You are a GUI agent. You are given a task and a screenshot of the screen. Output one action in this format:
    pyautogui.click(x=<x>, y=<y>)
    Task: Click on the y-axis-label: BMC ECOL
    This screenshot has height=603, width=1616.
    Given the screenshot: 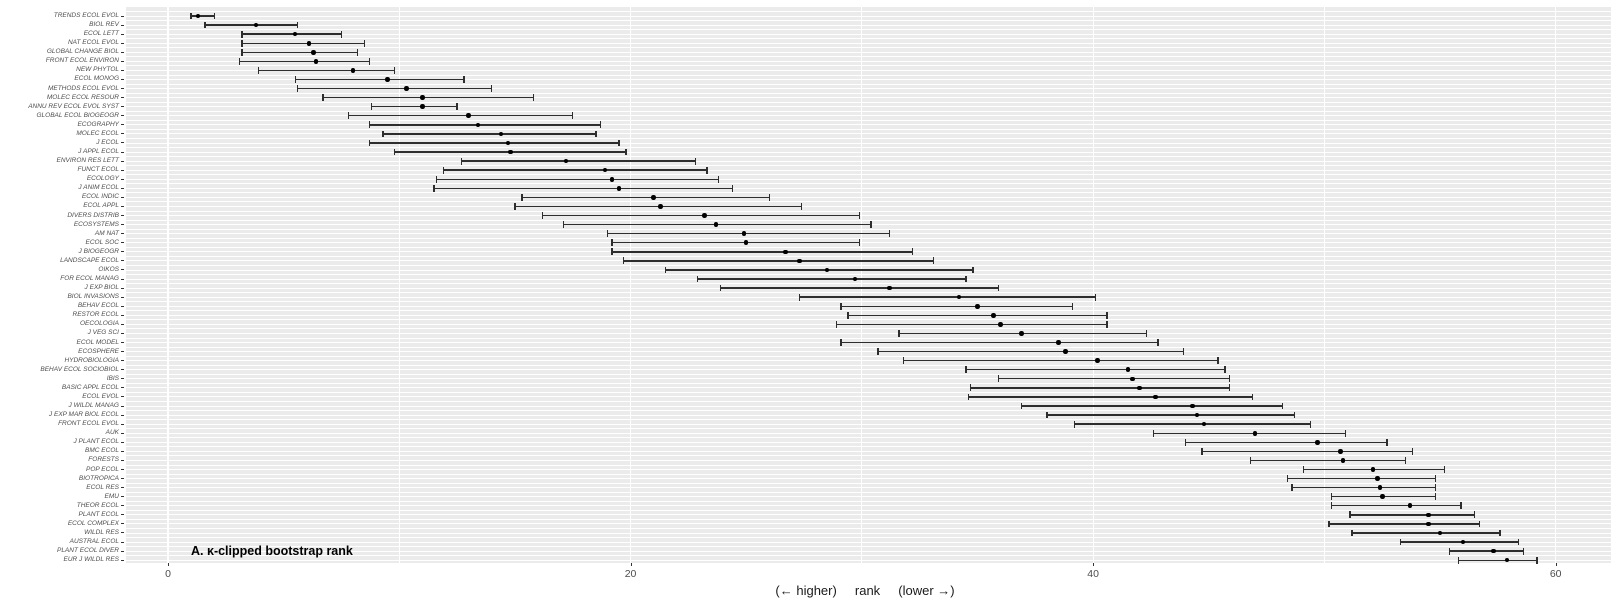 What is the action you would take?
    pyautogui.click(x=102, y=451)
    